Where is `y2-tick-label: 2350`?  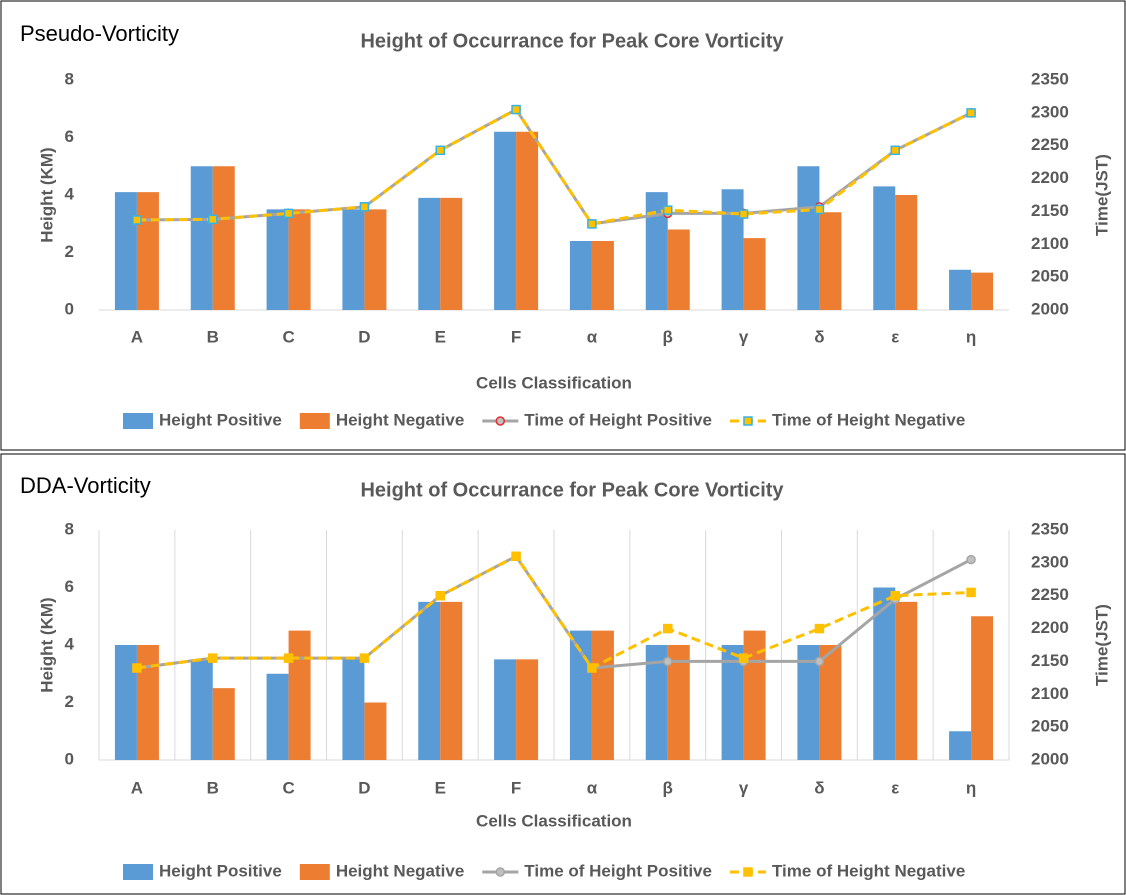
y2-tick-label: 2350 is located at coordinates (1050, 78).